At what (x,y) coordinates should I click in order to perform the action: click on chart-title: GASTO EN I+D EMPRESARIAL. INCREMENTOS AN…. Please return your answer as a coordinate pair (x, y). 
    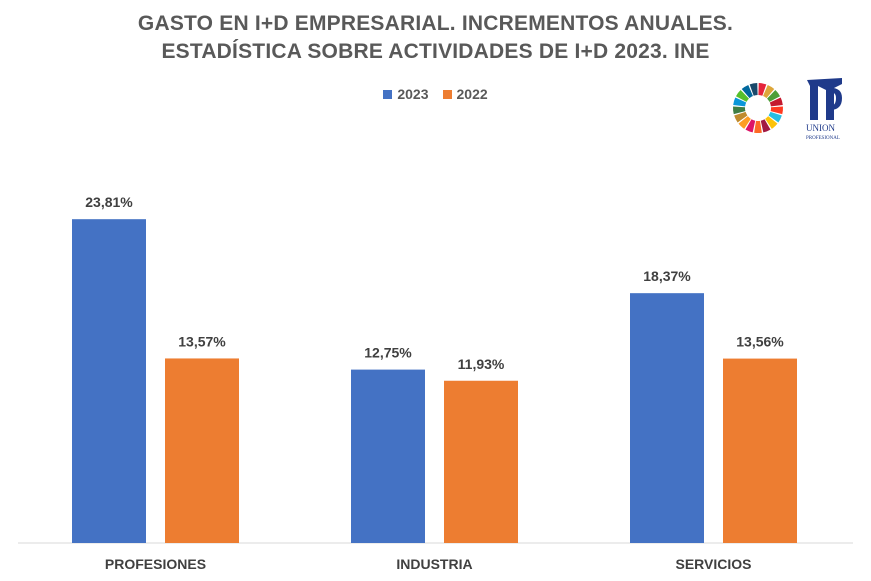
    Looking at the image, I should click on (435, 38).